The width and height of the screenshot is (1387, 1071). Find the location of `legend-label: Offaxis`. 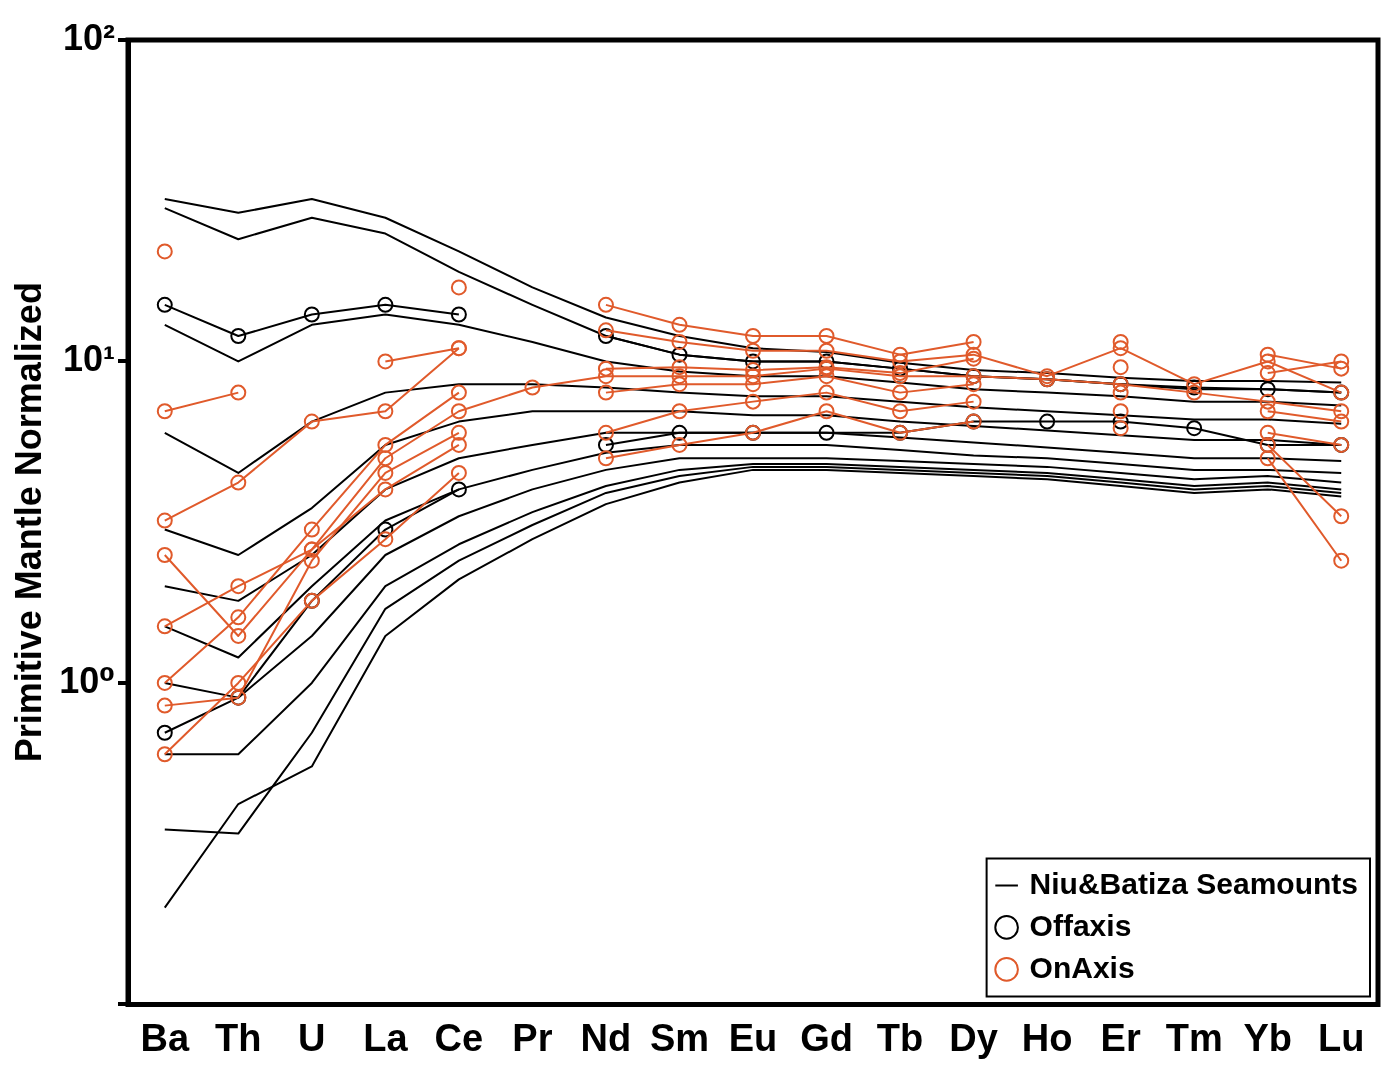

legend-label: Offaxis is located at coordinates (1080, 925).